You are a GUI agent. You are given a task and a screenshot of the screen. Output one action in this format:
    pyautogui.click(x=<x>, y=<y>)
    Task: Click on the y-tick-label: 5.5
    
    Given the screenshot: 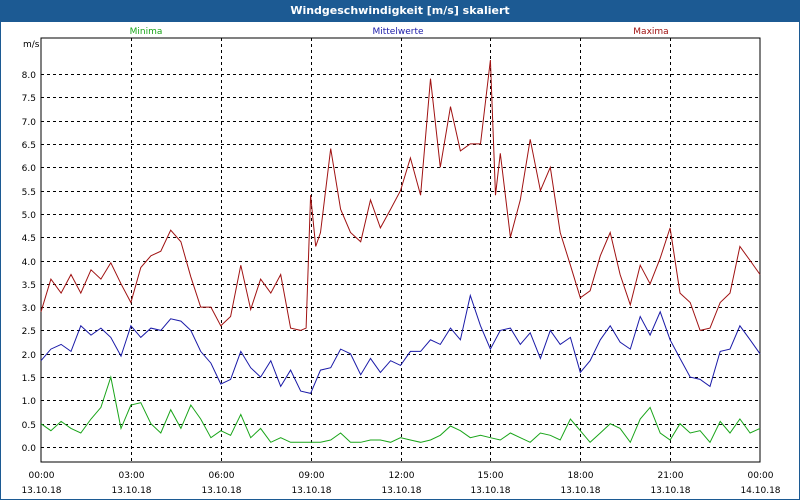 What is the action you would take?
    pyautogui.click(x=29, y=193)
    